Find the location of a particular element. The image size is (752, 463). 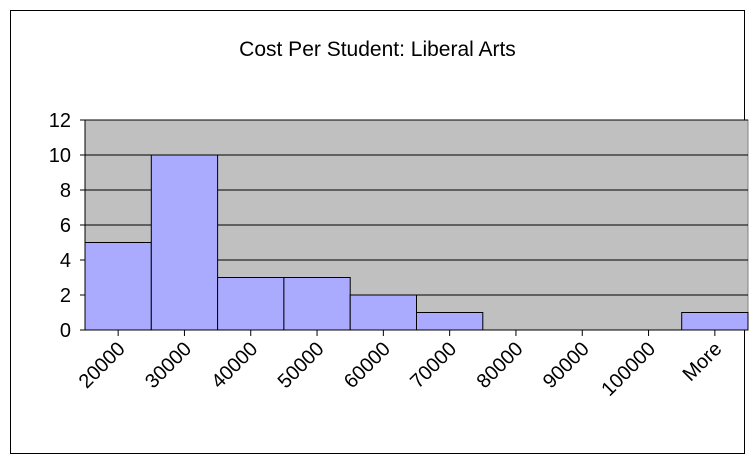

x-tick-label: 20000 is located at coordinates (102, 365).